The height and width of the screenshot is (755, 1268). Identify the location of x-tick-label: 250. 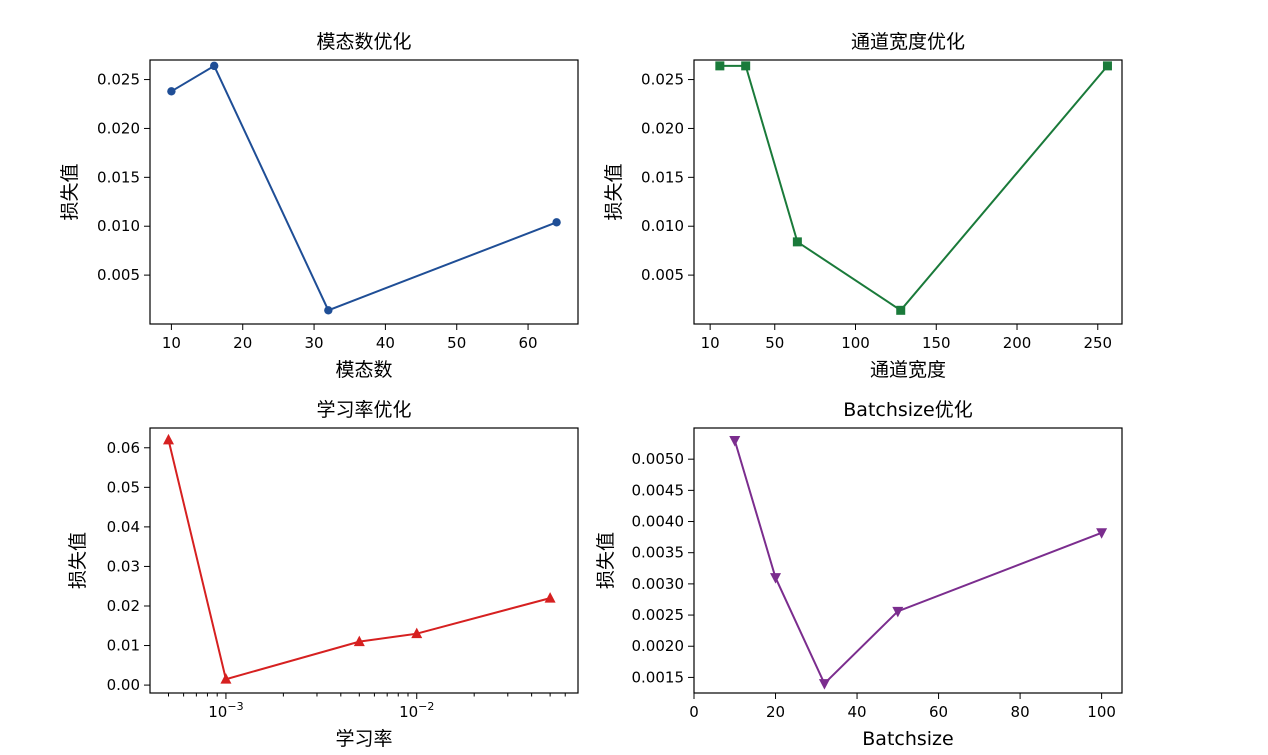
(1097, 343).